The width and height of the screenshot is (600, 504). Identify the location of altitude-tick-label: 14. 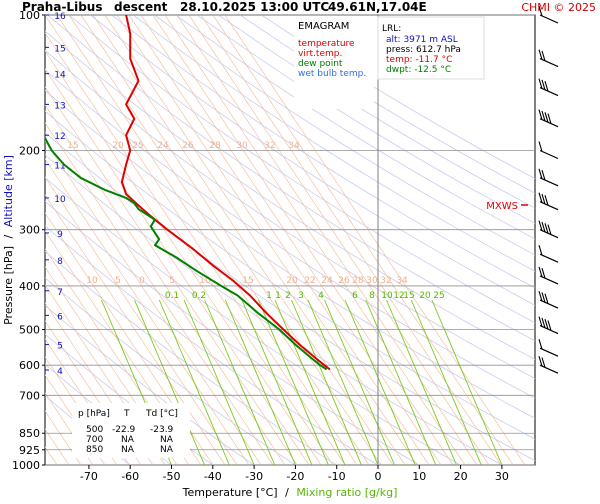
(60, 76).